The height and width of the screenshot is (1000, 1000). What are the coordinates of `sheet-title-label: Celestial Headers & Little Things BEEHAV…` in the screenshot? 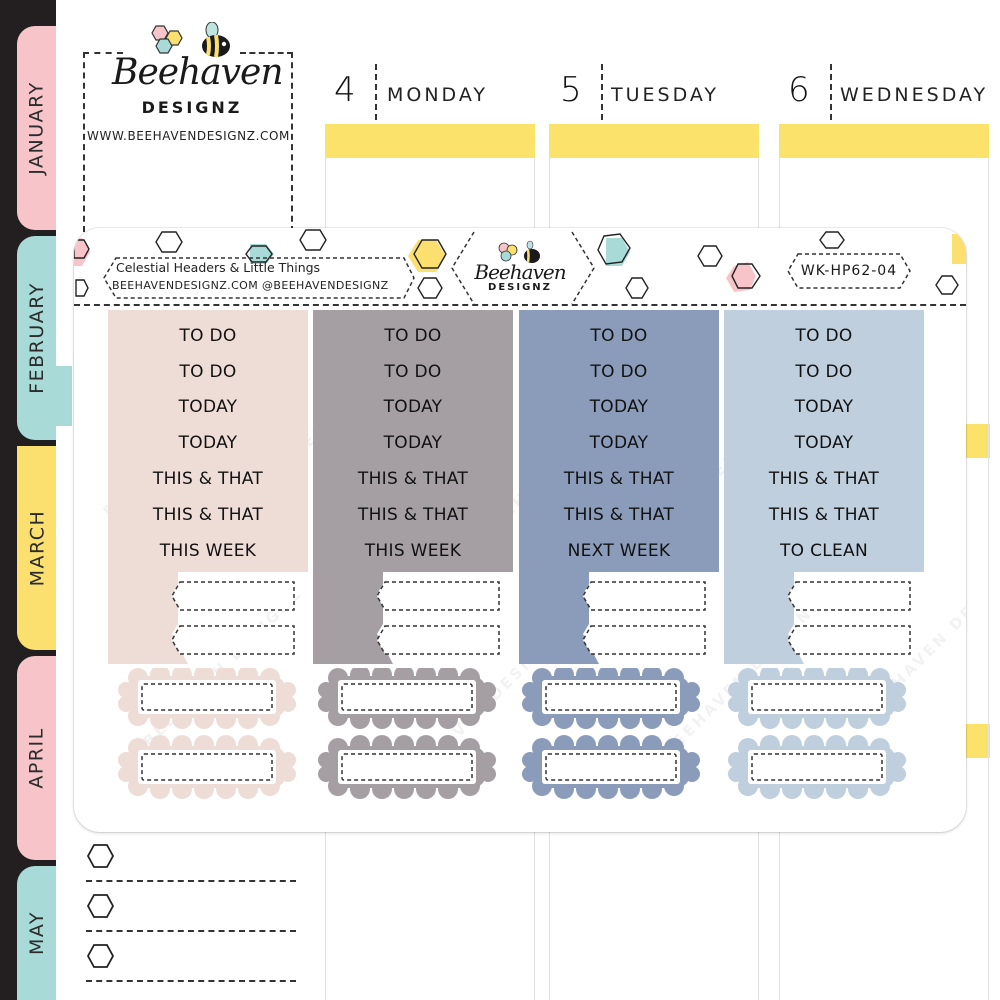 It's located at (257, 278).